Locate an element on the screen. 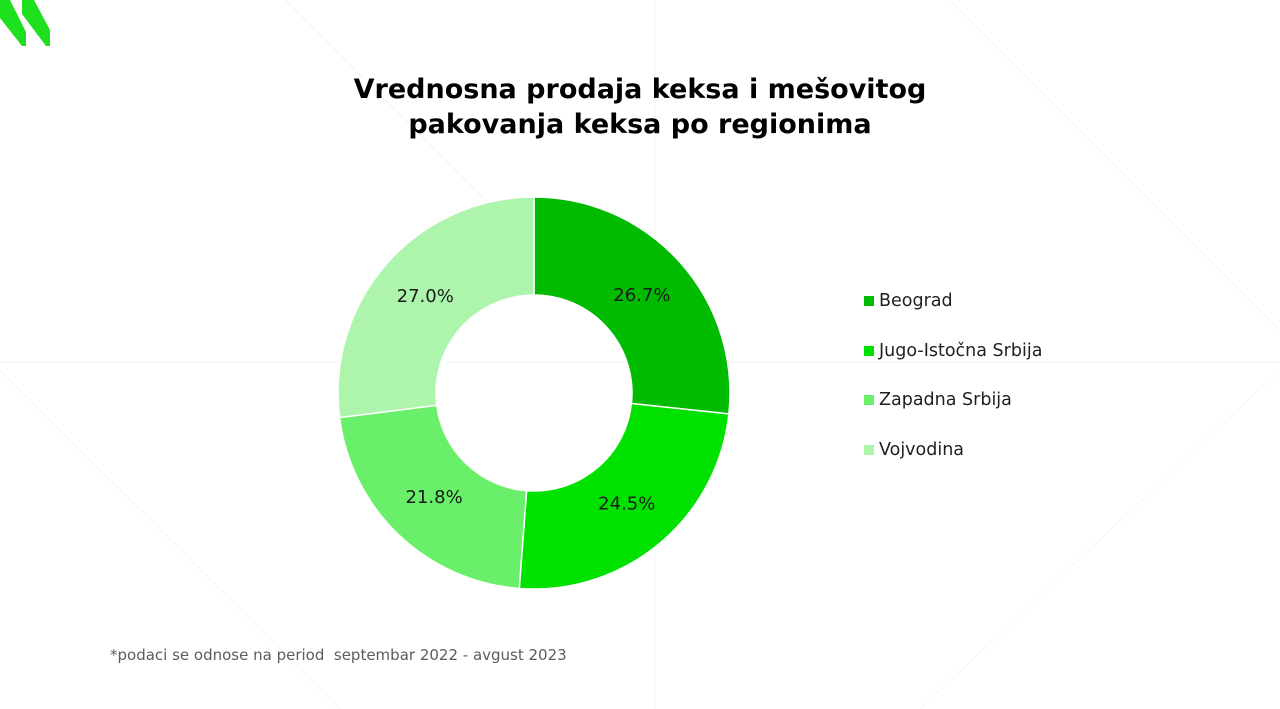  logo-stroke-left is located at coordinates (13, 23).